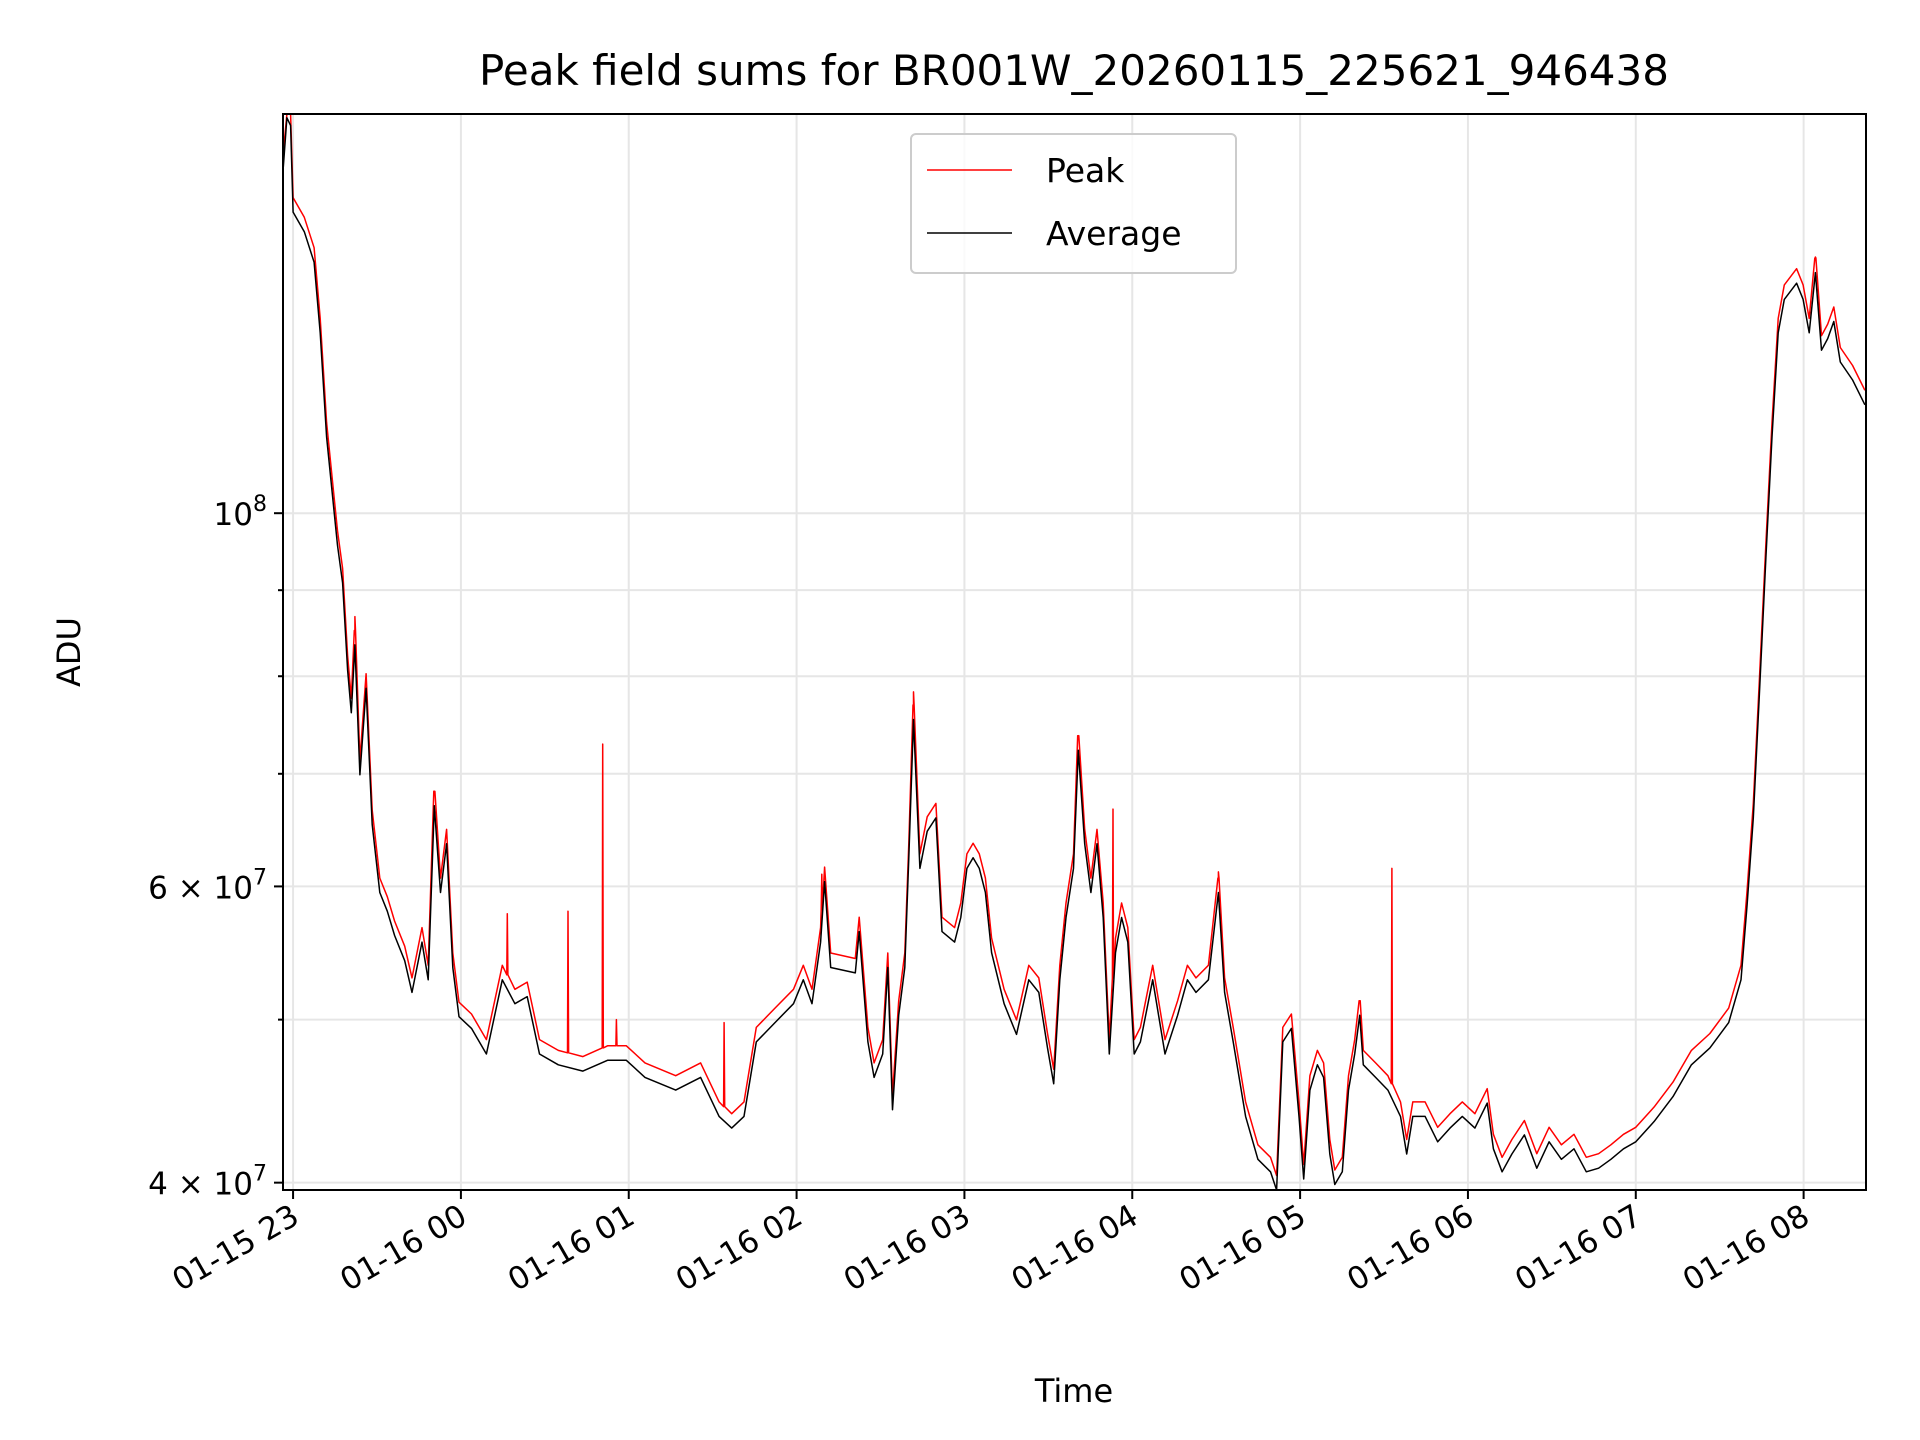 The width and height of the screenshot is (1920, 1440). Describe the element at coordinates (69, 652) in the screenshot. I see `y-axis-label: ADU` at that location.